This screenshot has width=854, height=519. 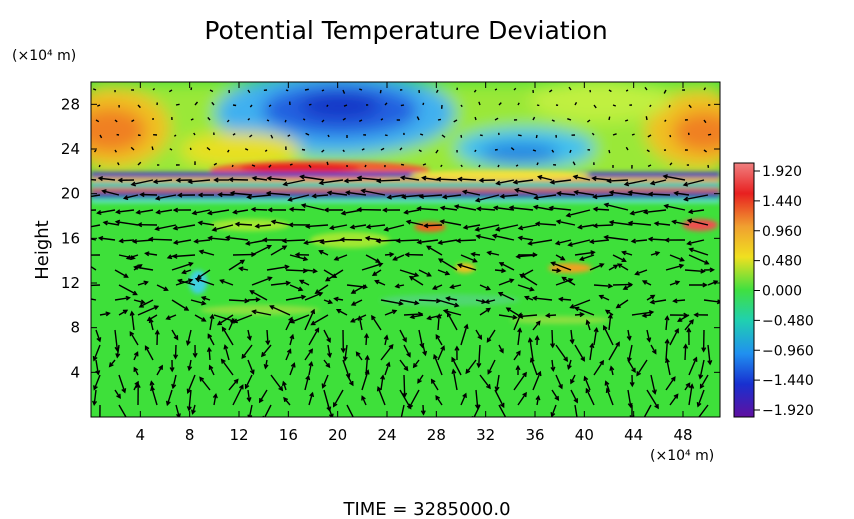 What do you see at coordinates (386, 435) in the screenshot?
I see `x-tick-label: 24` at bounding box center [386, 435].